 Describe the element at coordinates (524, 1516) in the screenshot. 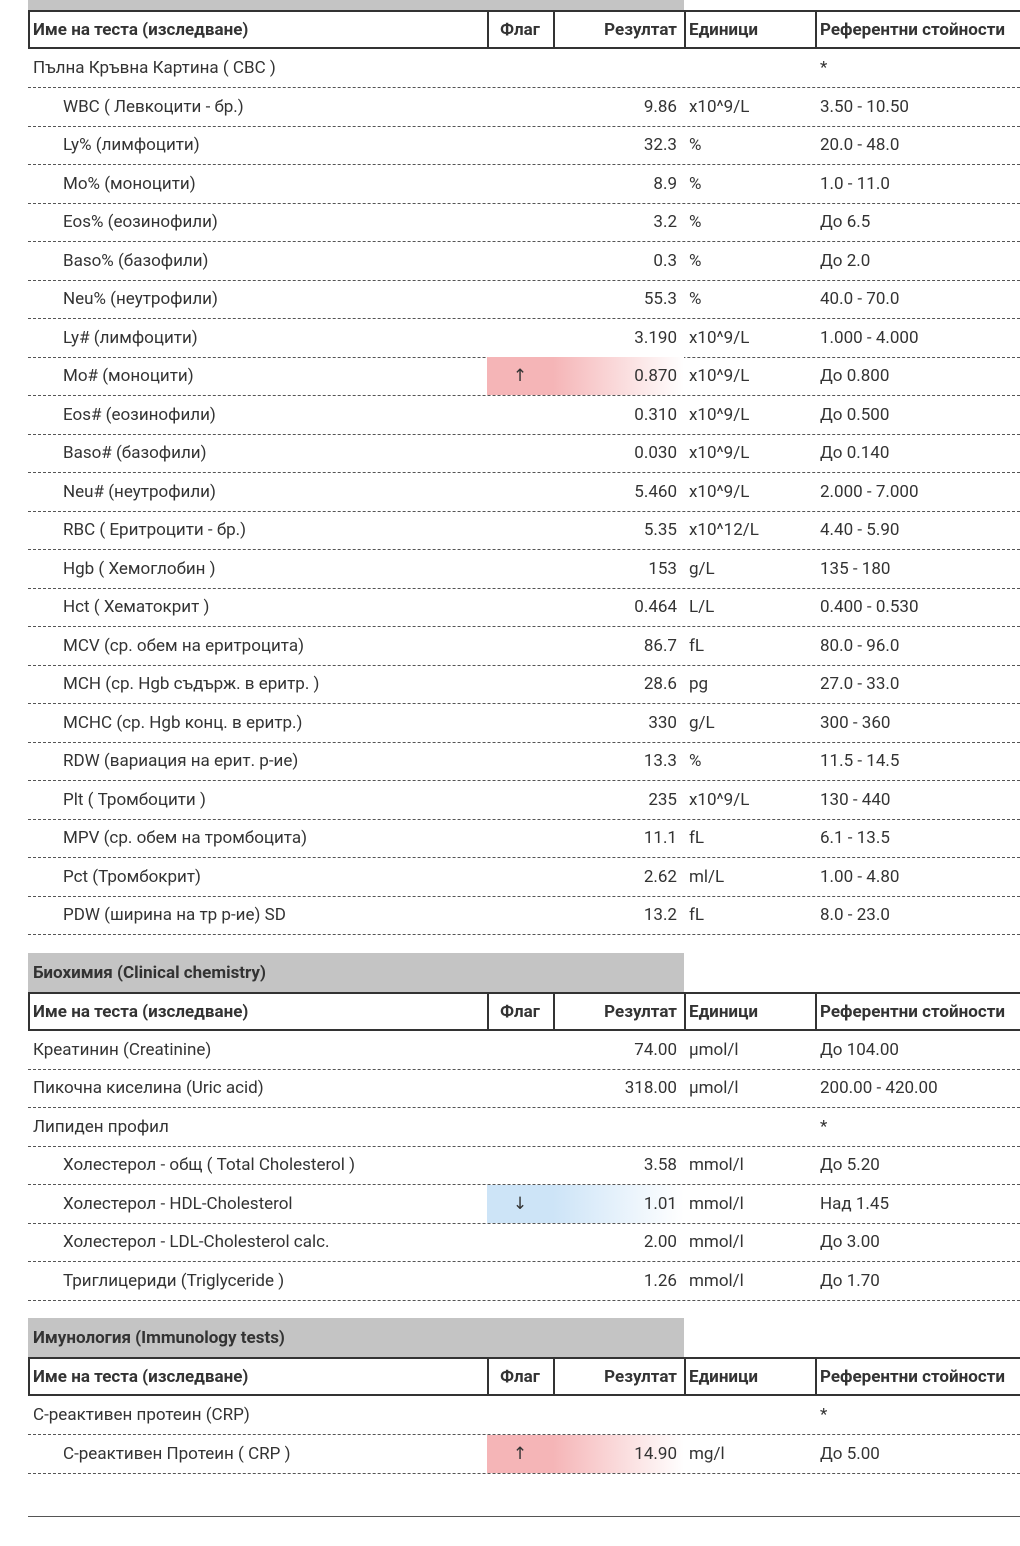

I see `footer-line` at that location.